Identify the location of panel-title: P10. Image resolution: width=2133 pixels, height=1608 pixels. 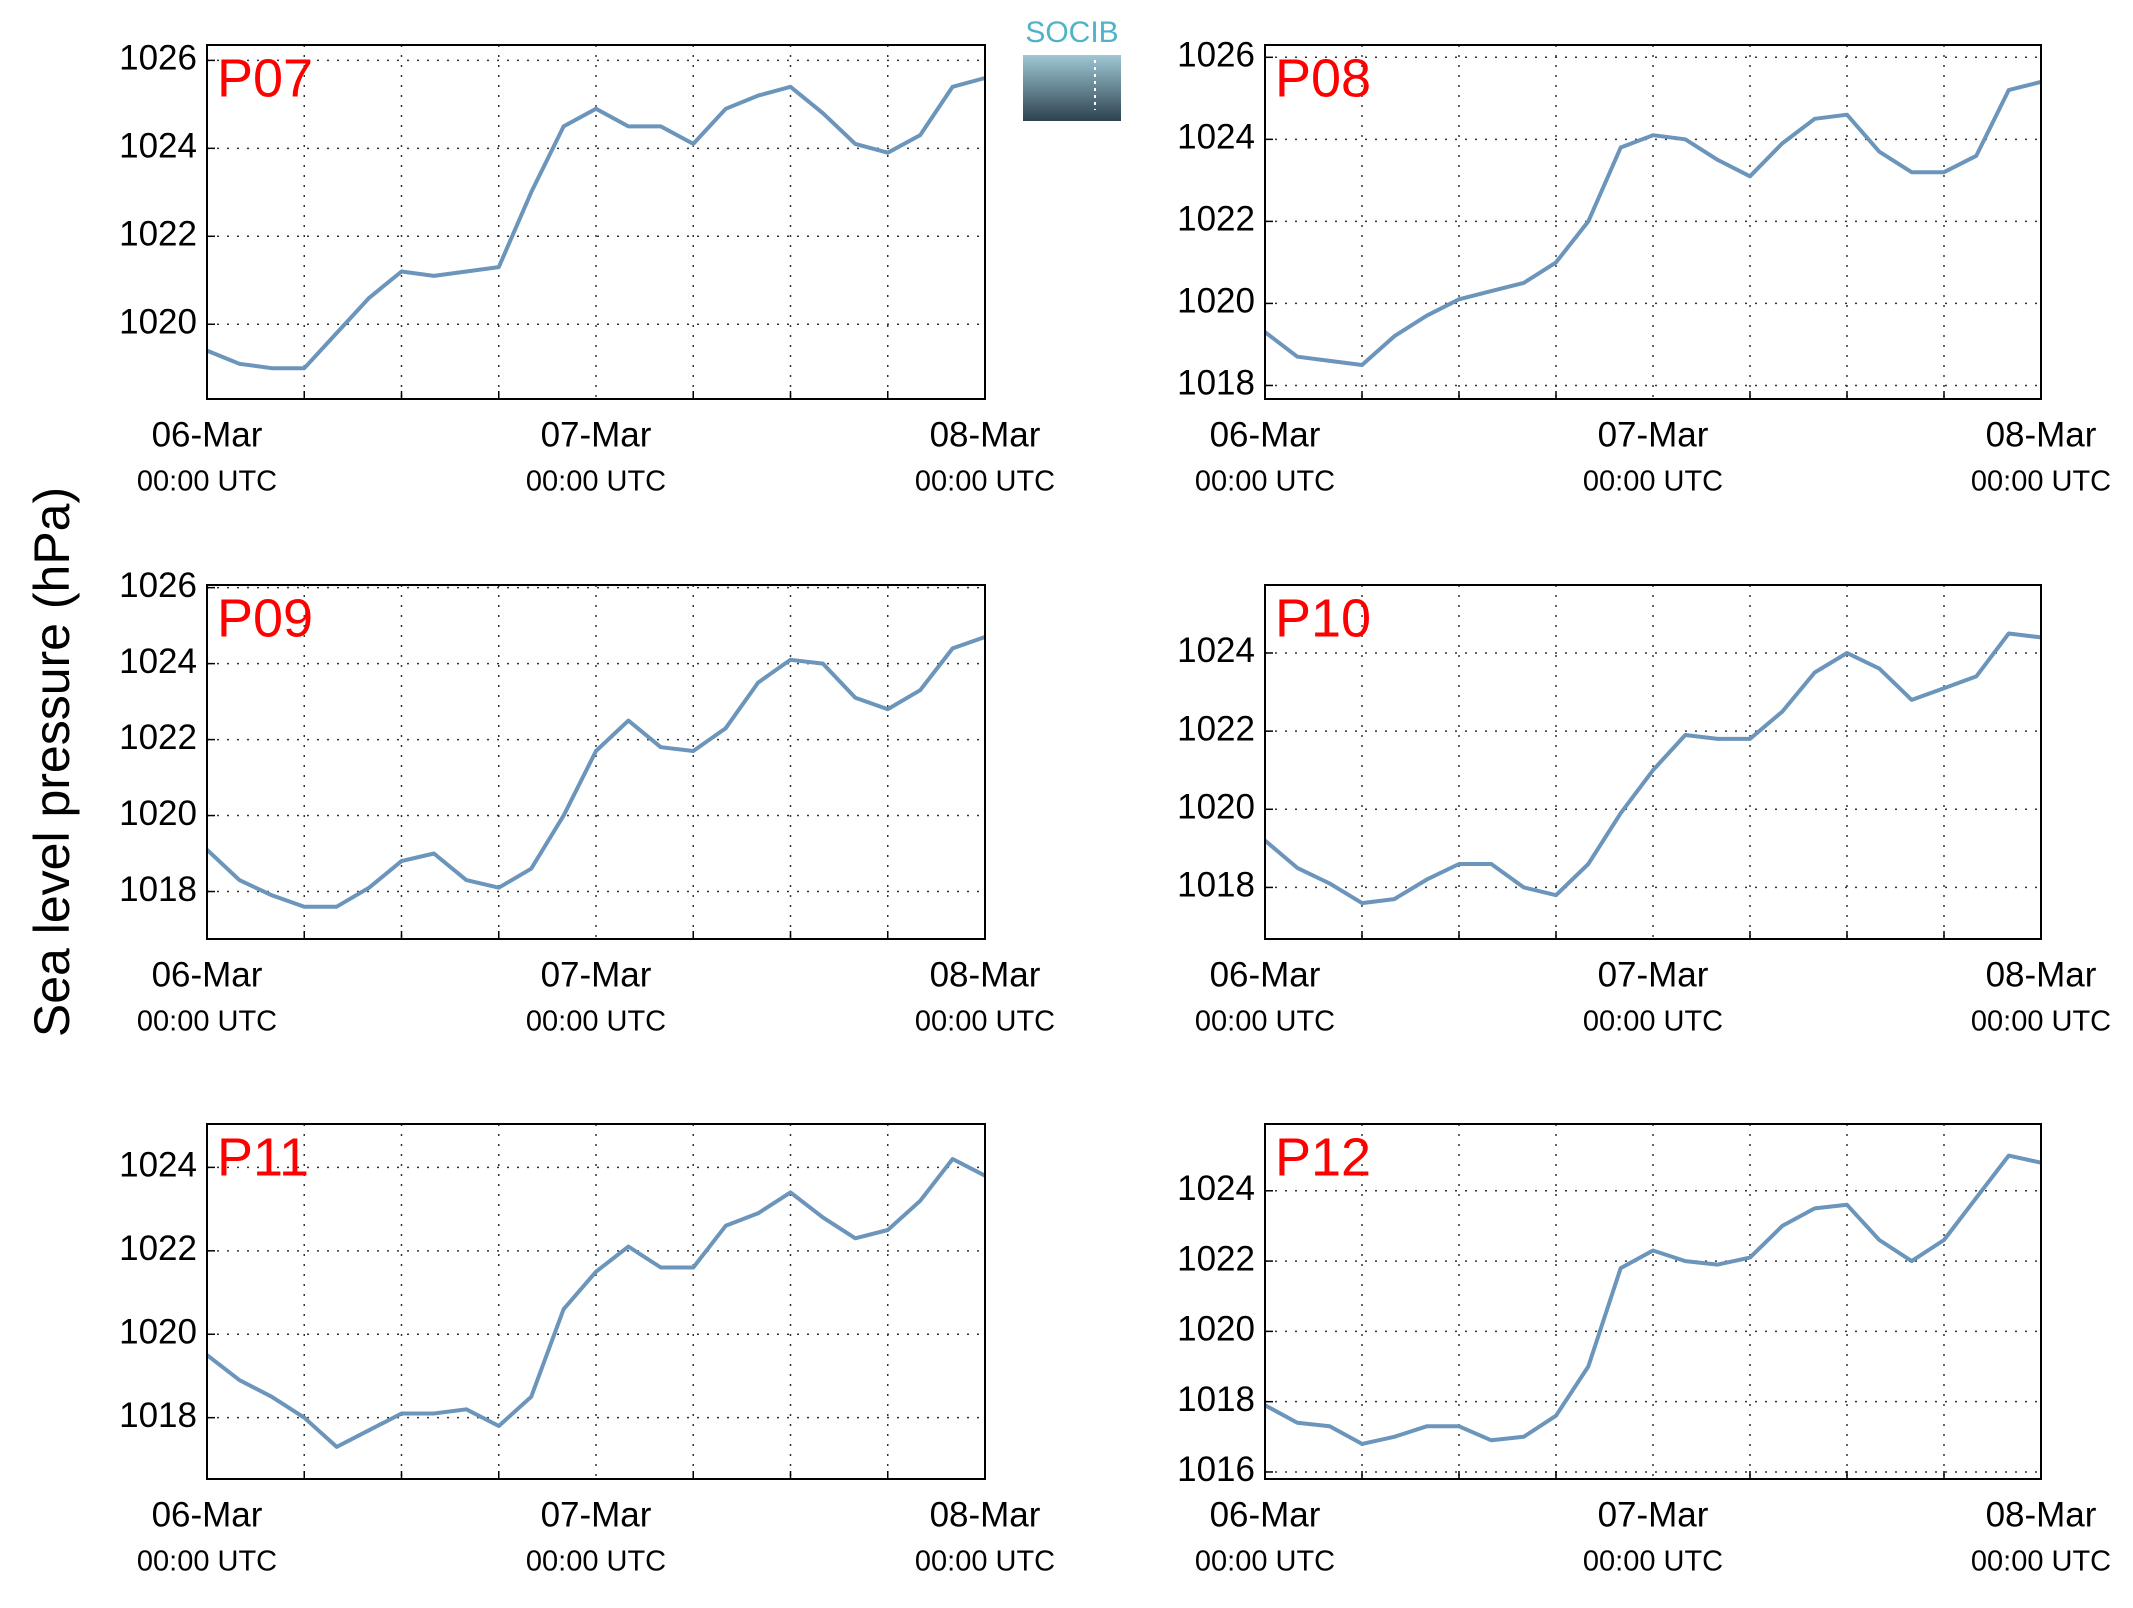
(1323, 618).